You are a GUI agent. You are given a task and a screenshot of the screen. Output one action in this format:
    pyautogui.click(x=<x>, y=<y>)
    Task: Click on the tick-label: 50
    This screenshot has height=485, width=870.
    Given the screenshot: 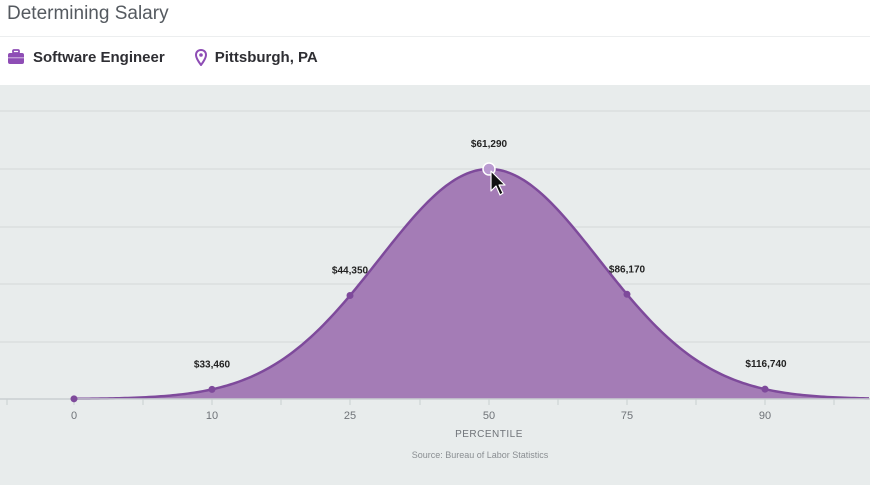 What is the action you would take?
    pyautogui.click(x=489, y=416)
    